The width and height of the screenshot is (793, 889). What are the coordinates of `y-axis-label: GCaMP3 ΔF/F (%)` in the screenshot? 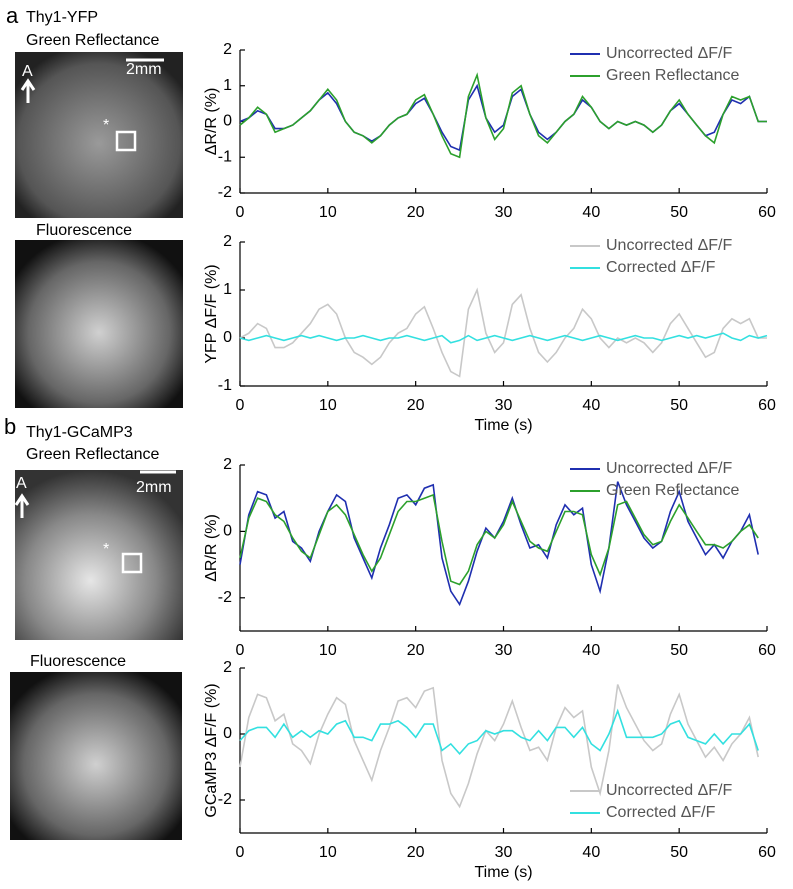 It's located at (211, 750).